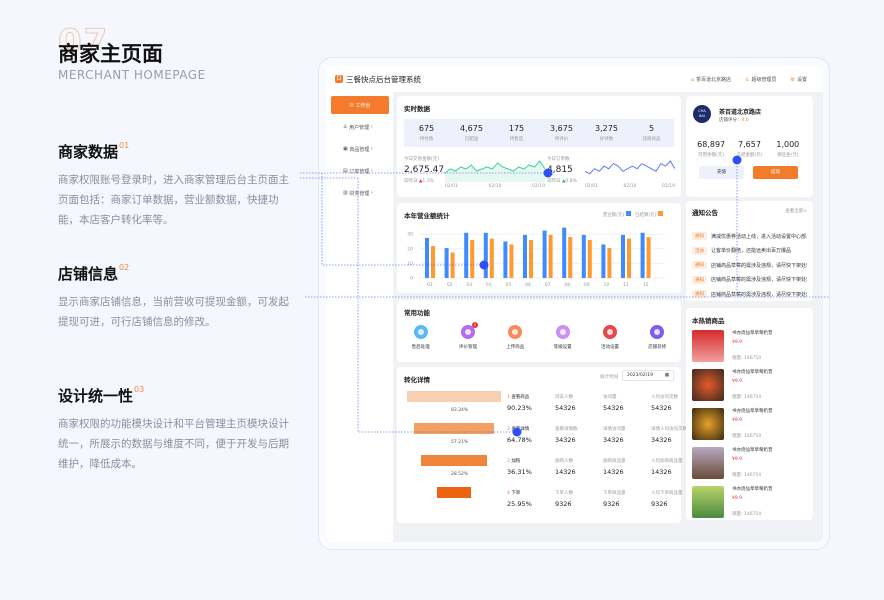  I want to click on withdraw-button: 提现, so click(775, 172).